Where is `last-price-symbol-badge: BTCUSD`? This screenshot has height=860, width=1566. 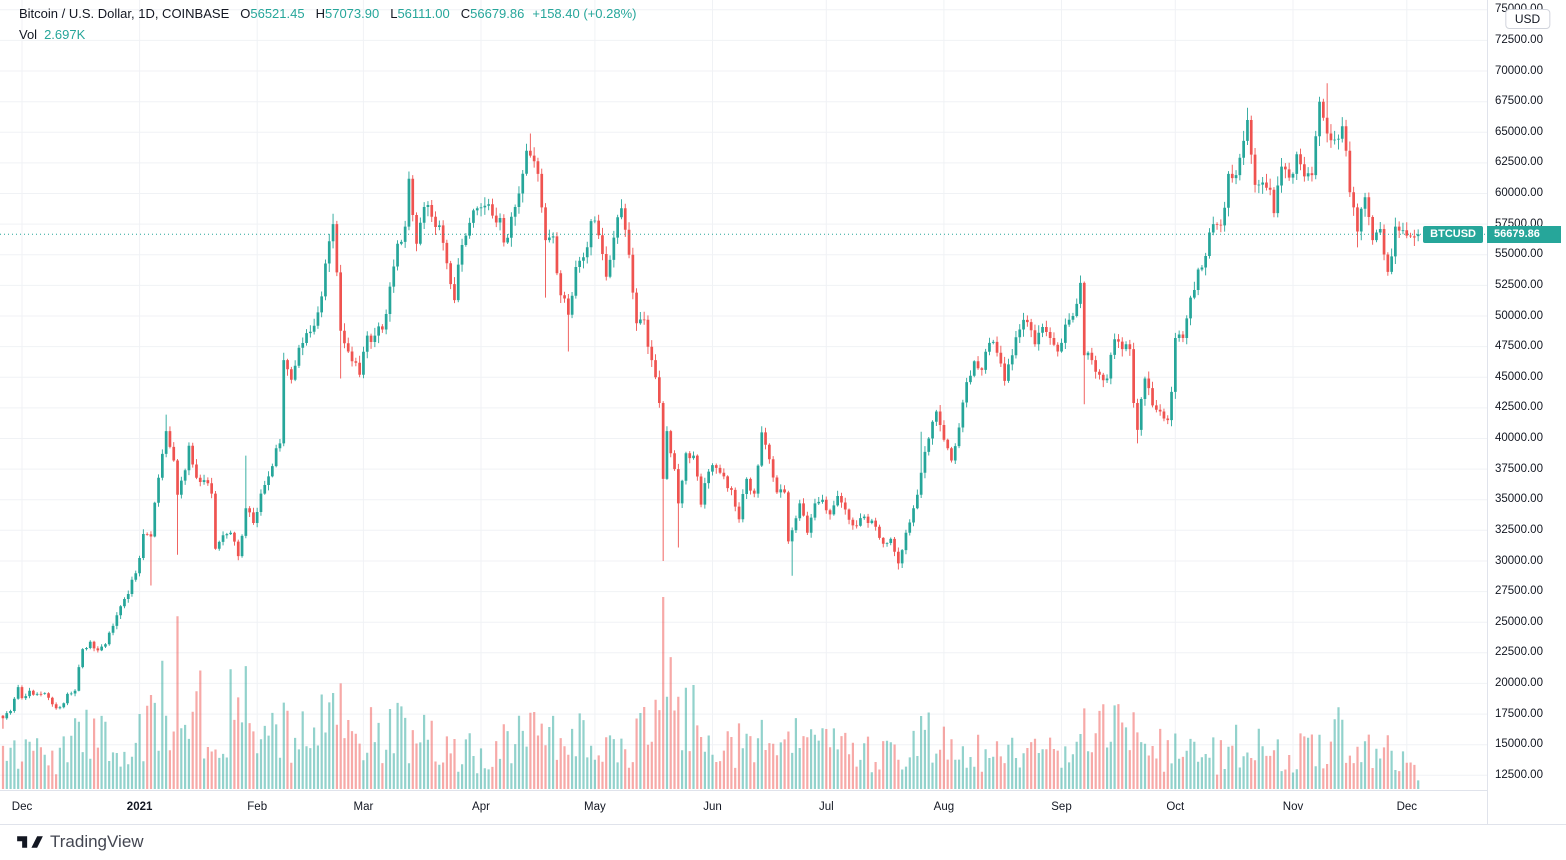 last-price-symbol-badge: BTCUSD is located at coordinates (1453, 234).